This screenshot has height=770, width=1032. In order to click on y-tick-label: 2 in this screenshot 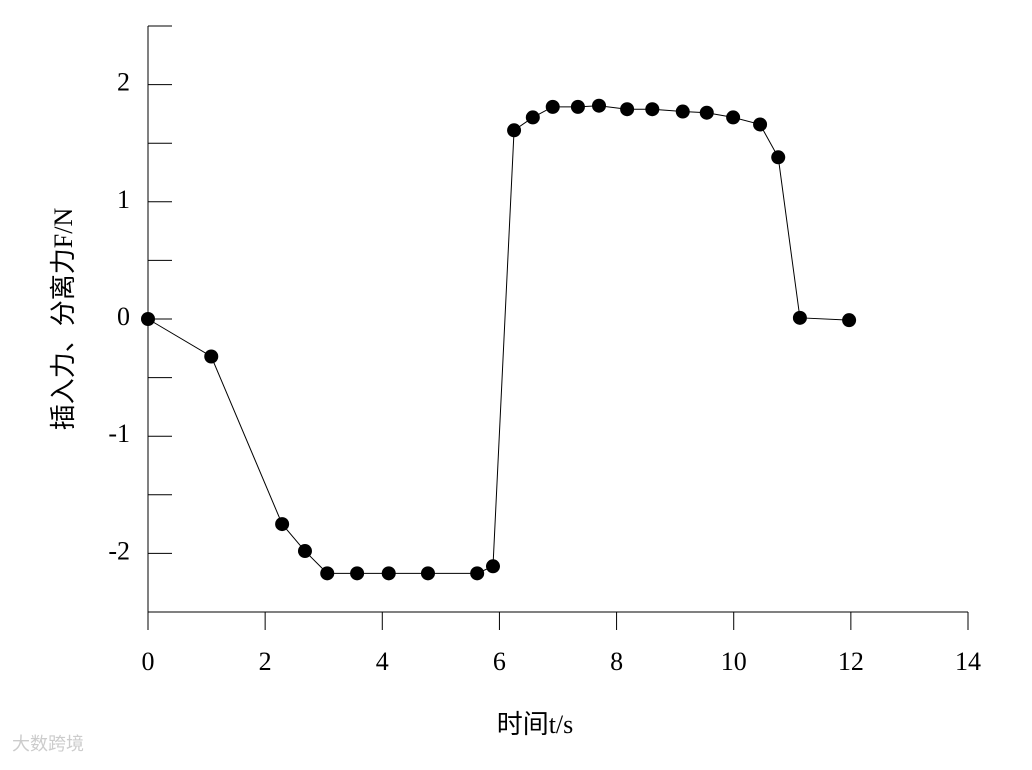, I will do `click(123, 82)`.